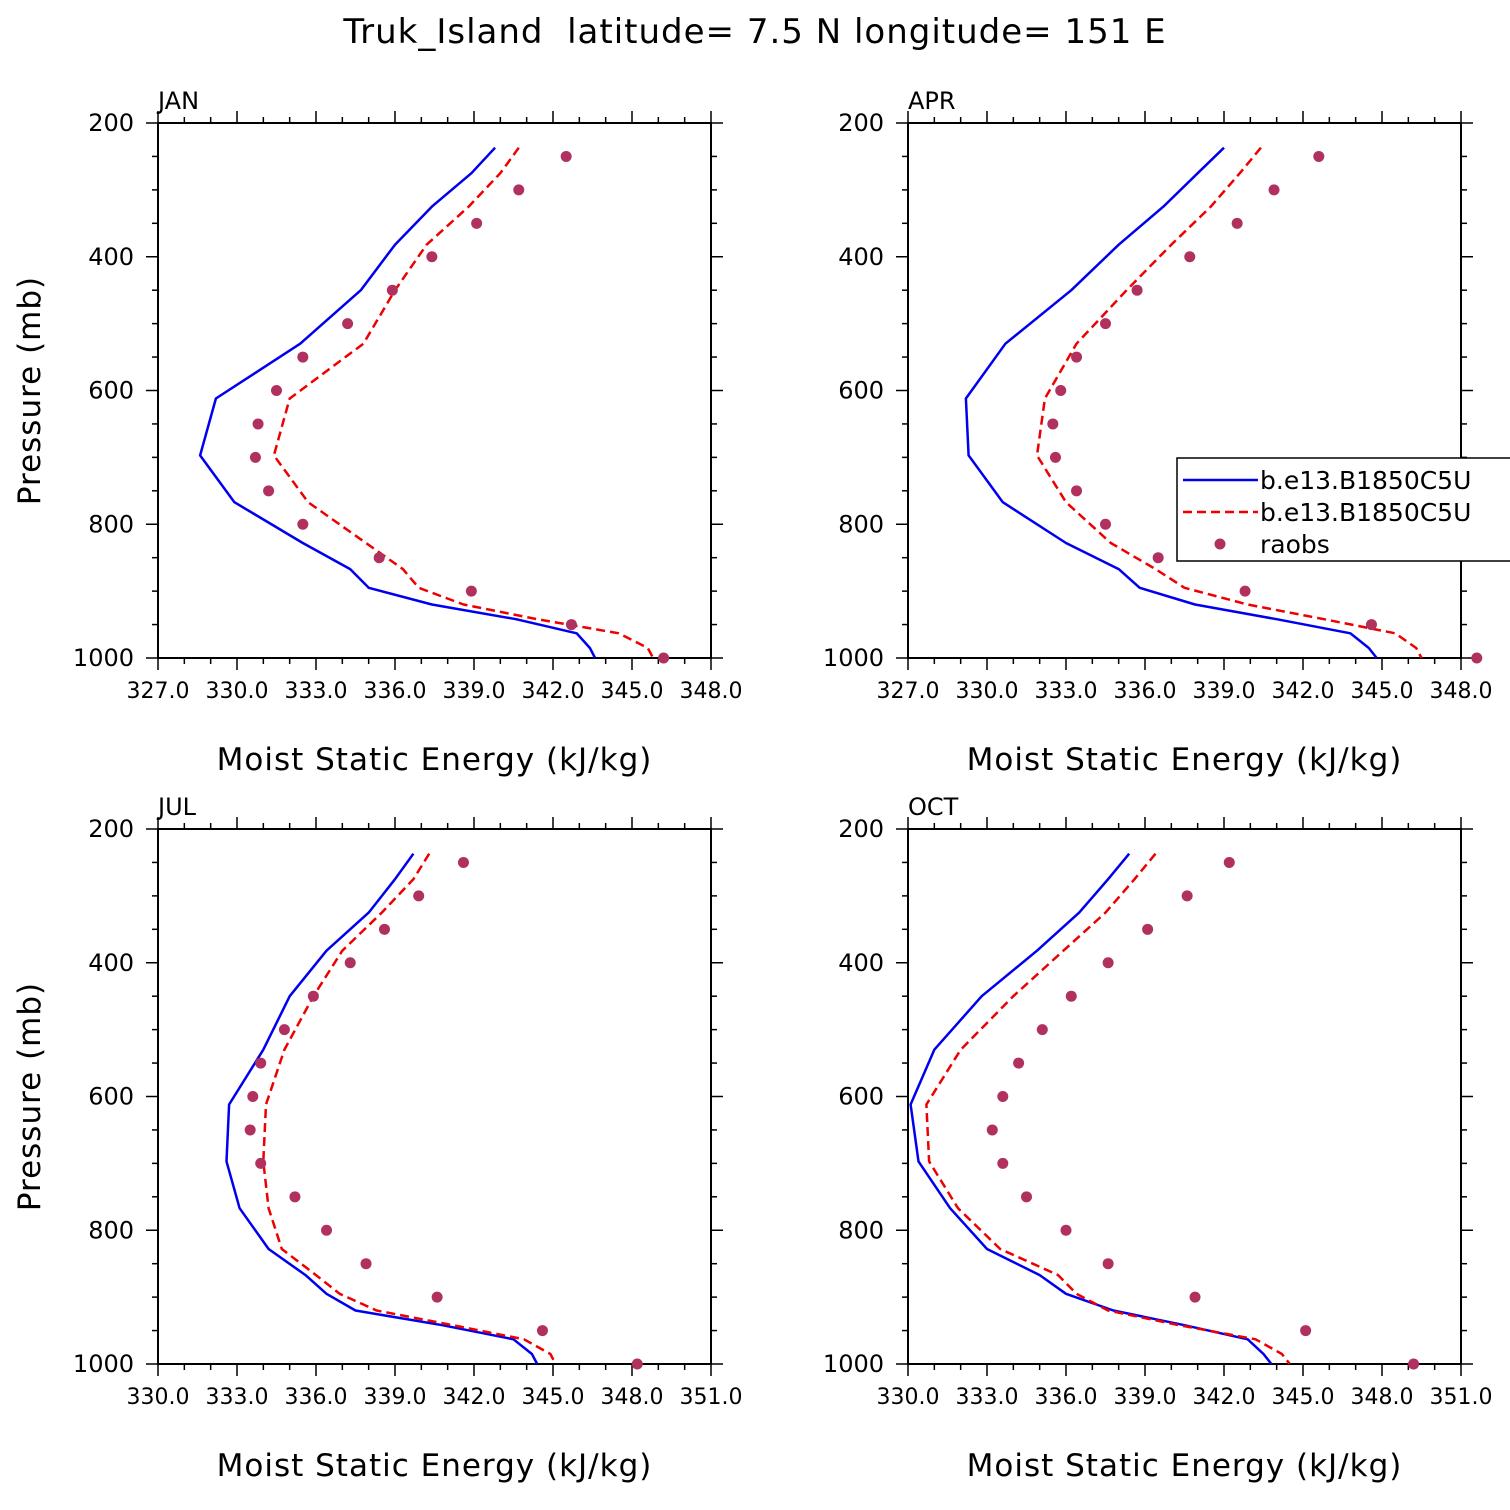  I want to click on panel-label: JAN, so click(177, 101).